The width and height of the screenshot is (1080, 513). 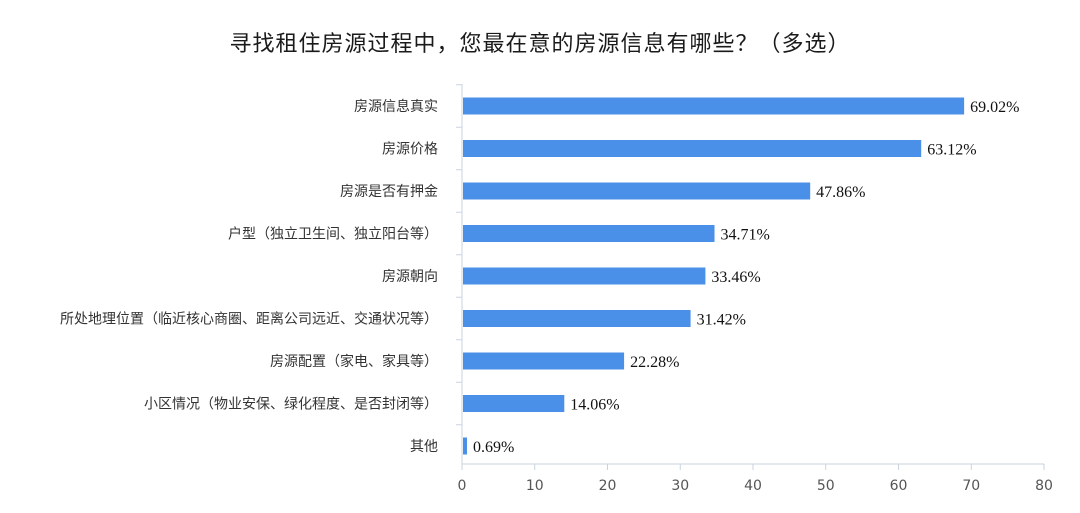 I want to click on x-tick-label: 40, so click(x=753, y=486).